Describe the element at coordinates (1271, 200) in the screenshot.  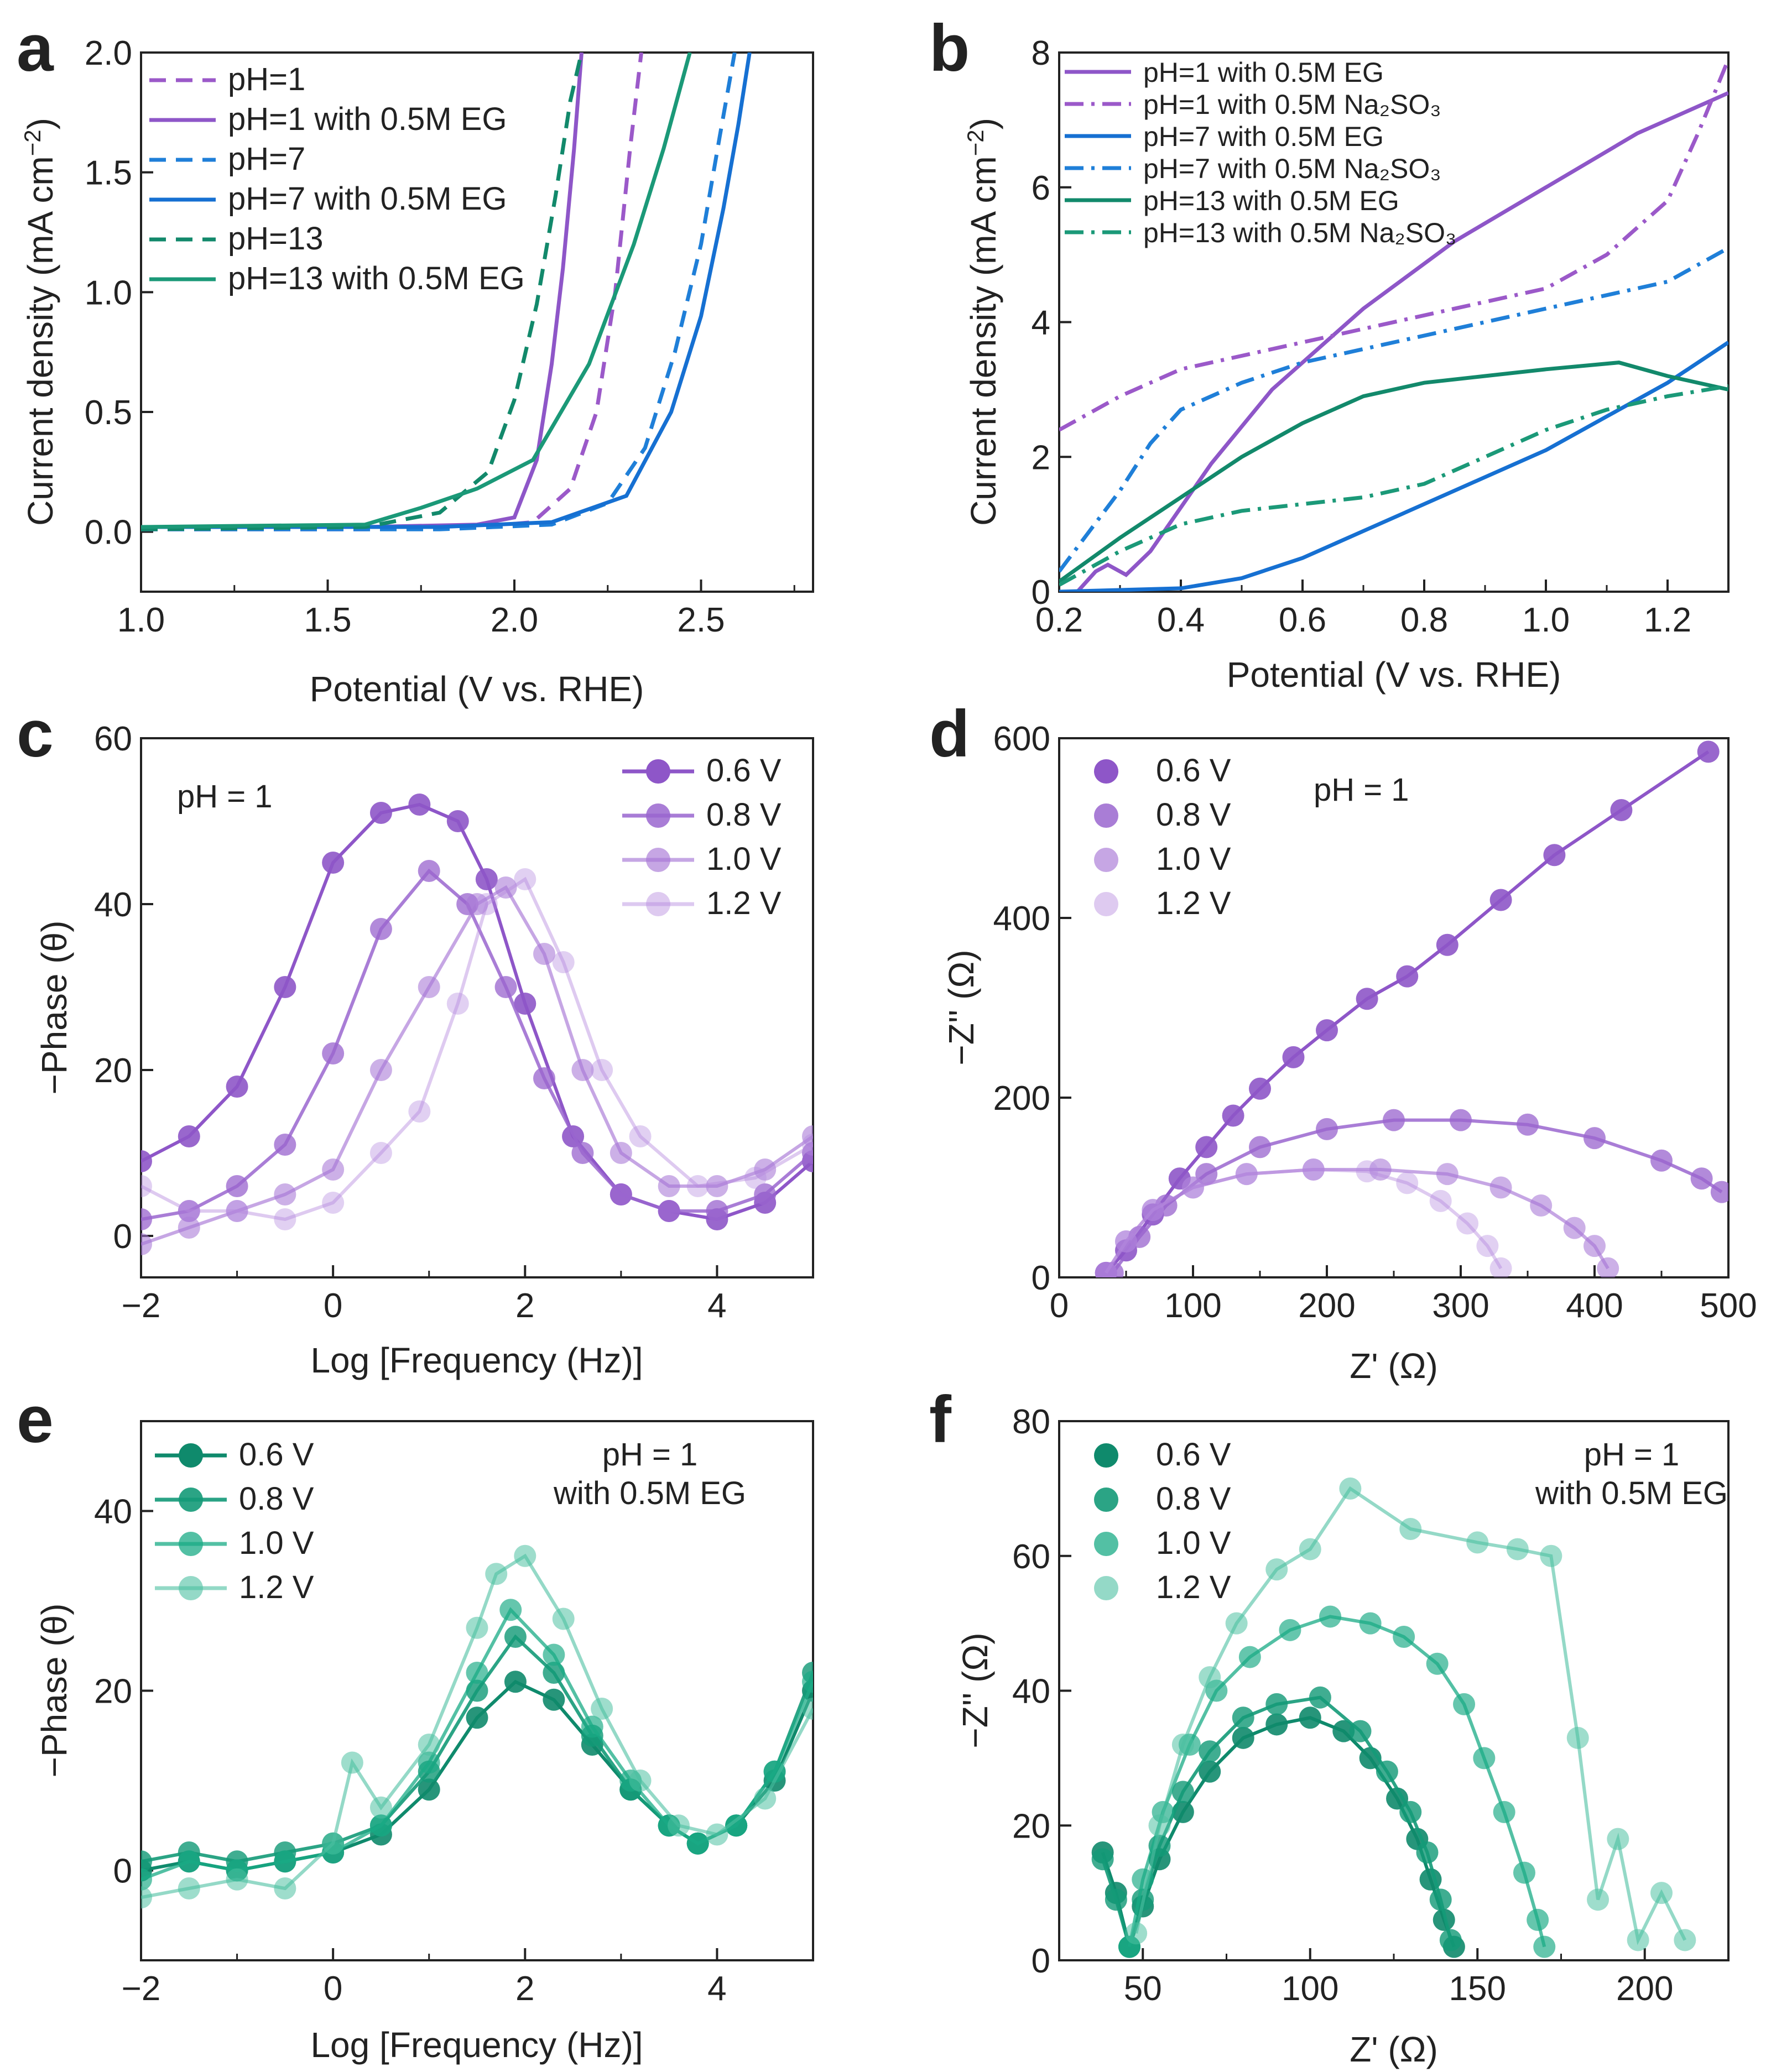
I see `legend-label: pH=13 with 0.5M EG` at that location.